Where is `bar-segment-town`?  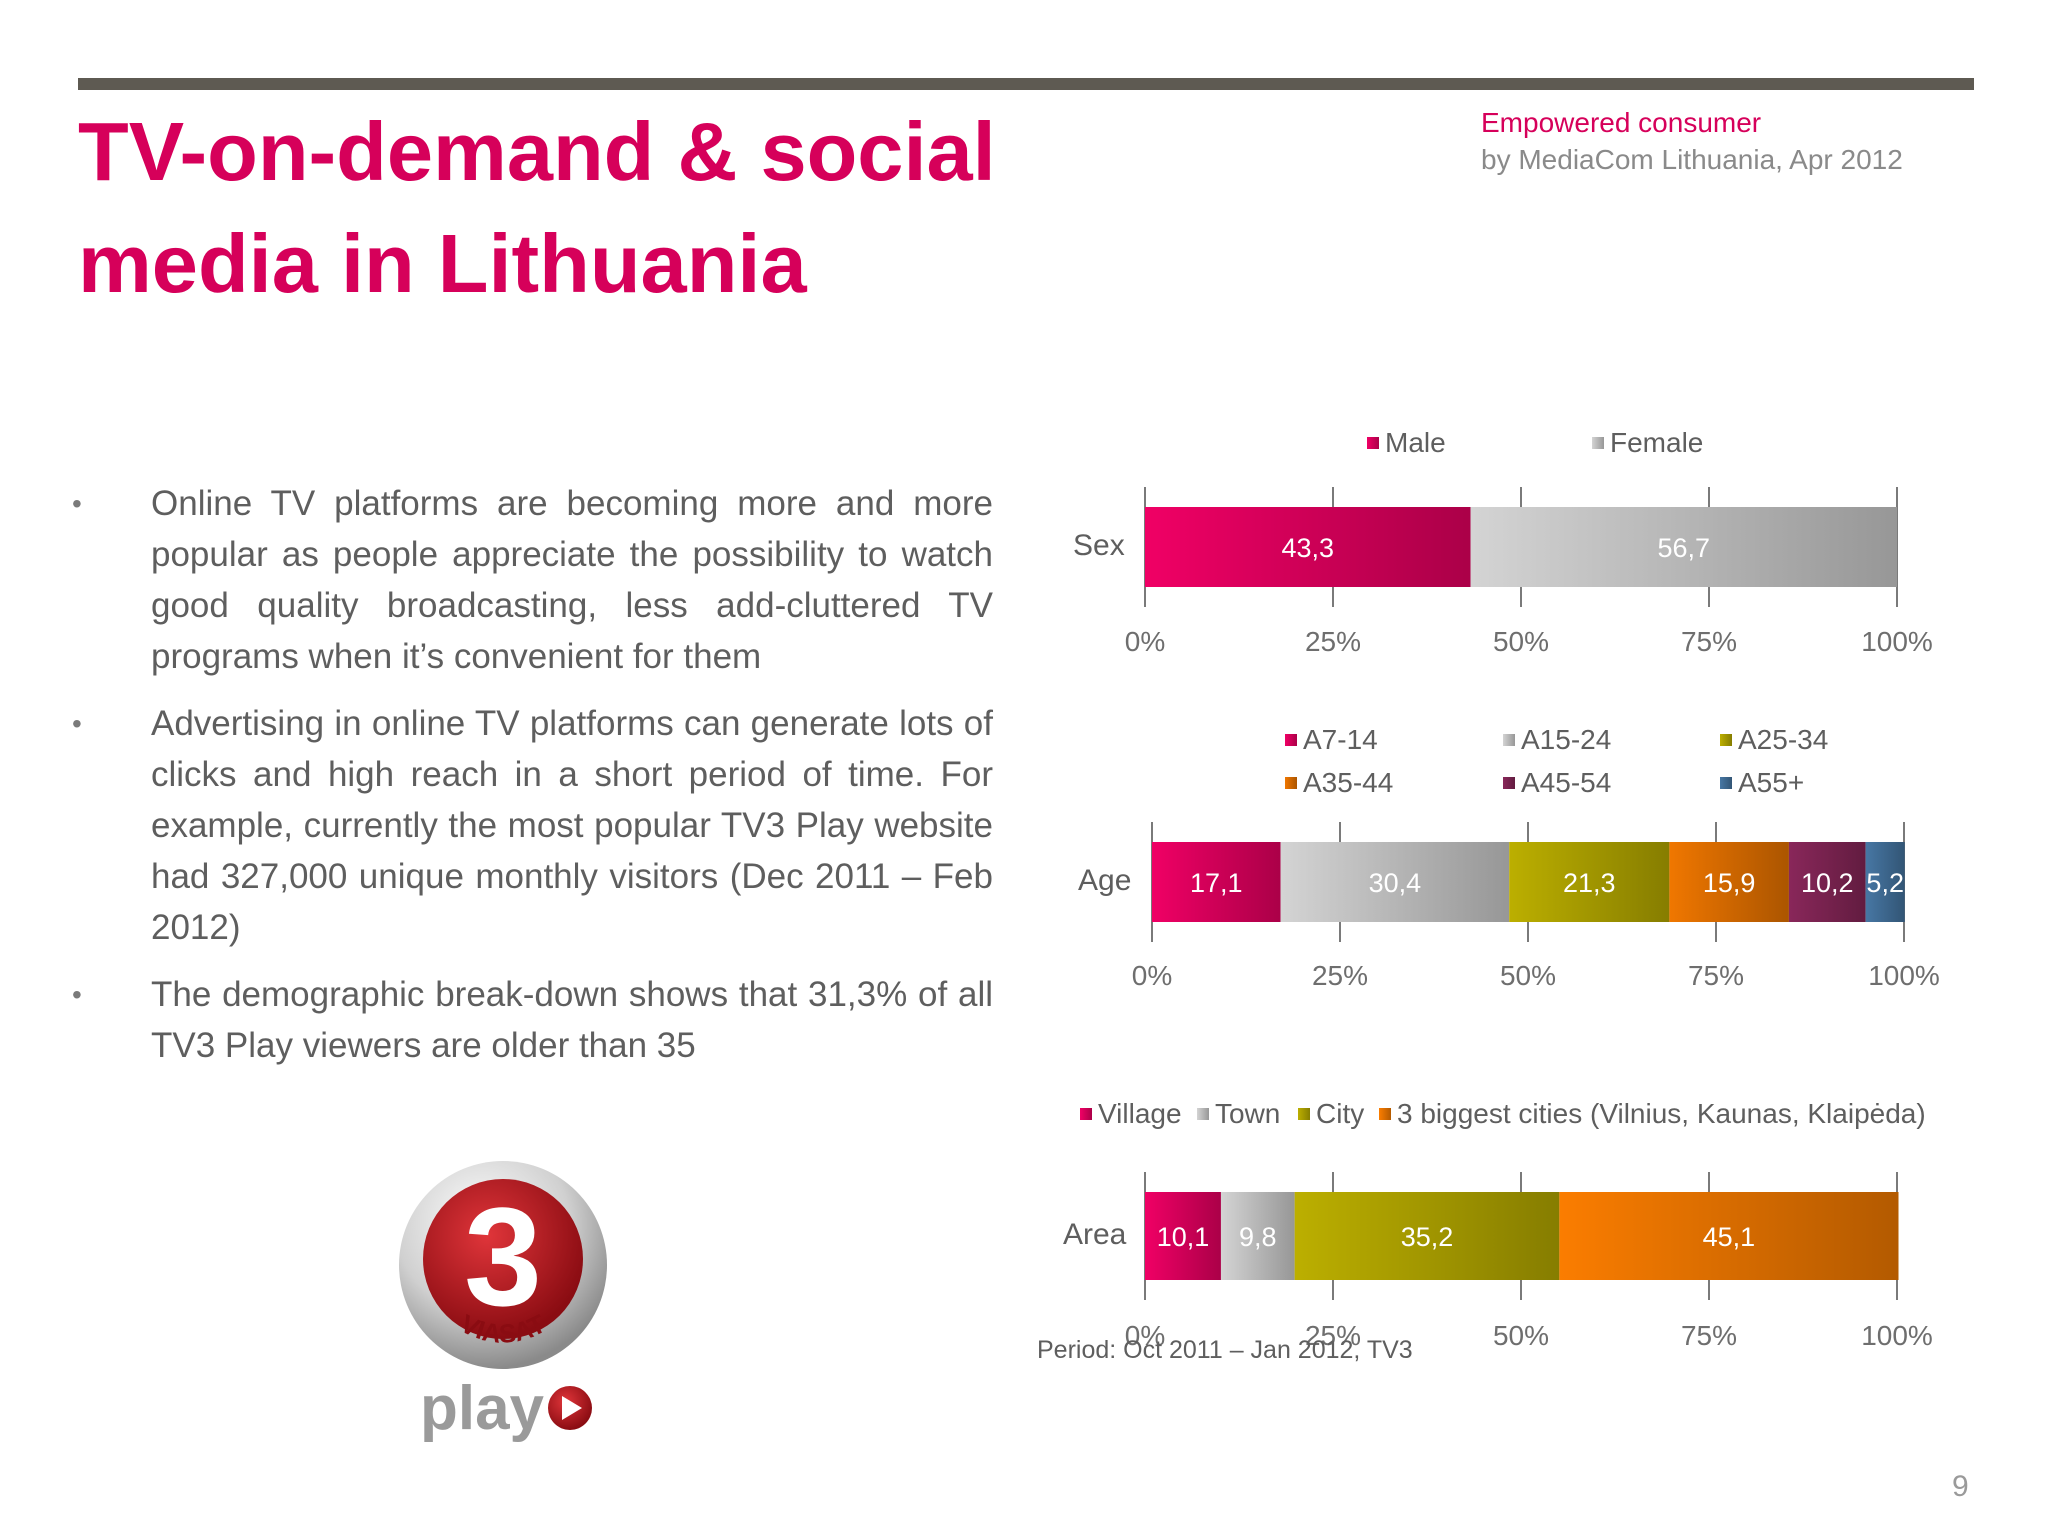 bar-segment-town is located at coordinates (1257, 1236).